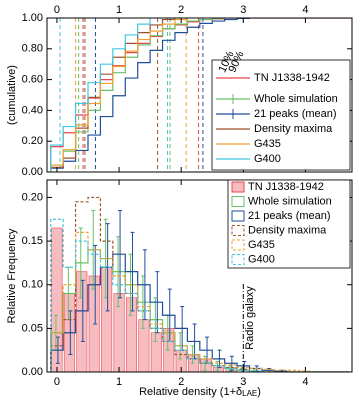 This screenshot has width=357, height=405. Describe the element at coordinates (119, 10) in the screenshot. I see `top-x-tick-label: 1` at that location.